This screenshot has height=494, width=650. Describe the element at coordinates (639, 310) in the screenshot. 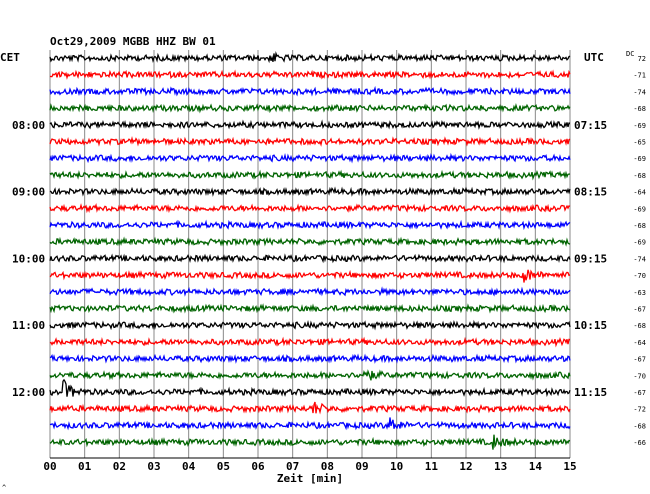

I see `dc-offset-15: -67` at that location.